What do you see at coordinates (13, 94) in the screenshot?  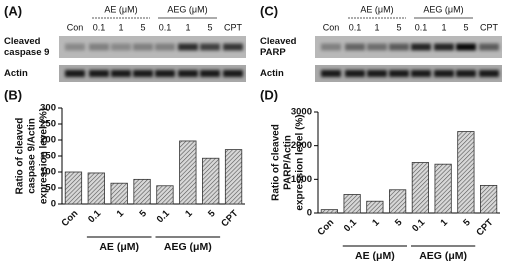 I see `panel-label: (B)` at bounding box center [13, 94].